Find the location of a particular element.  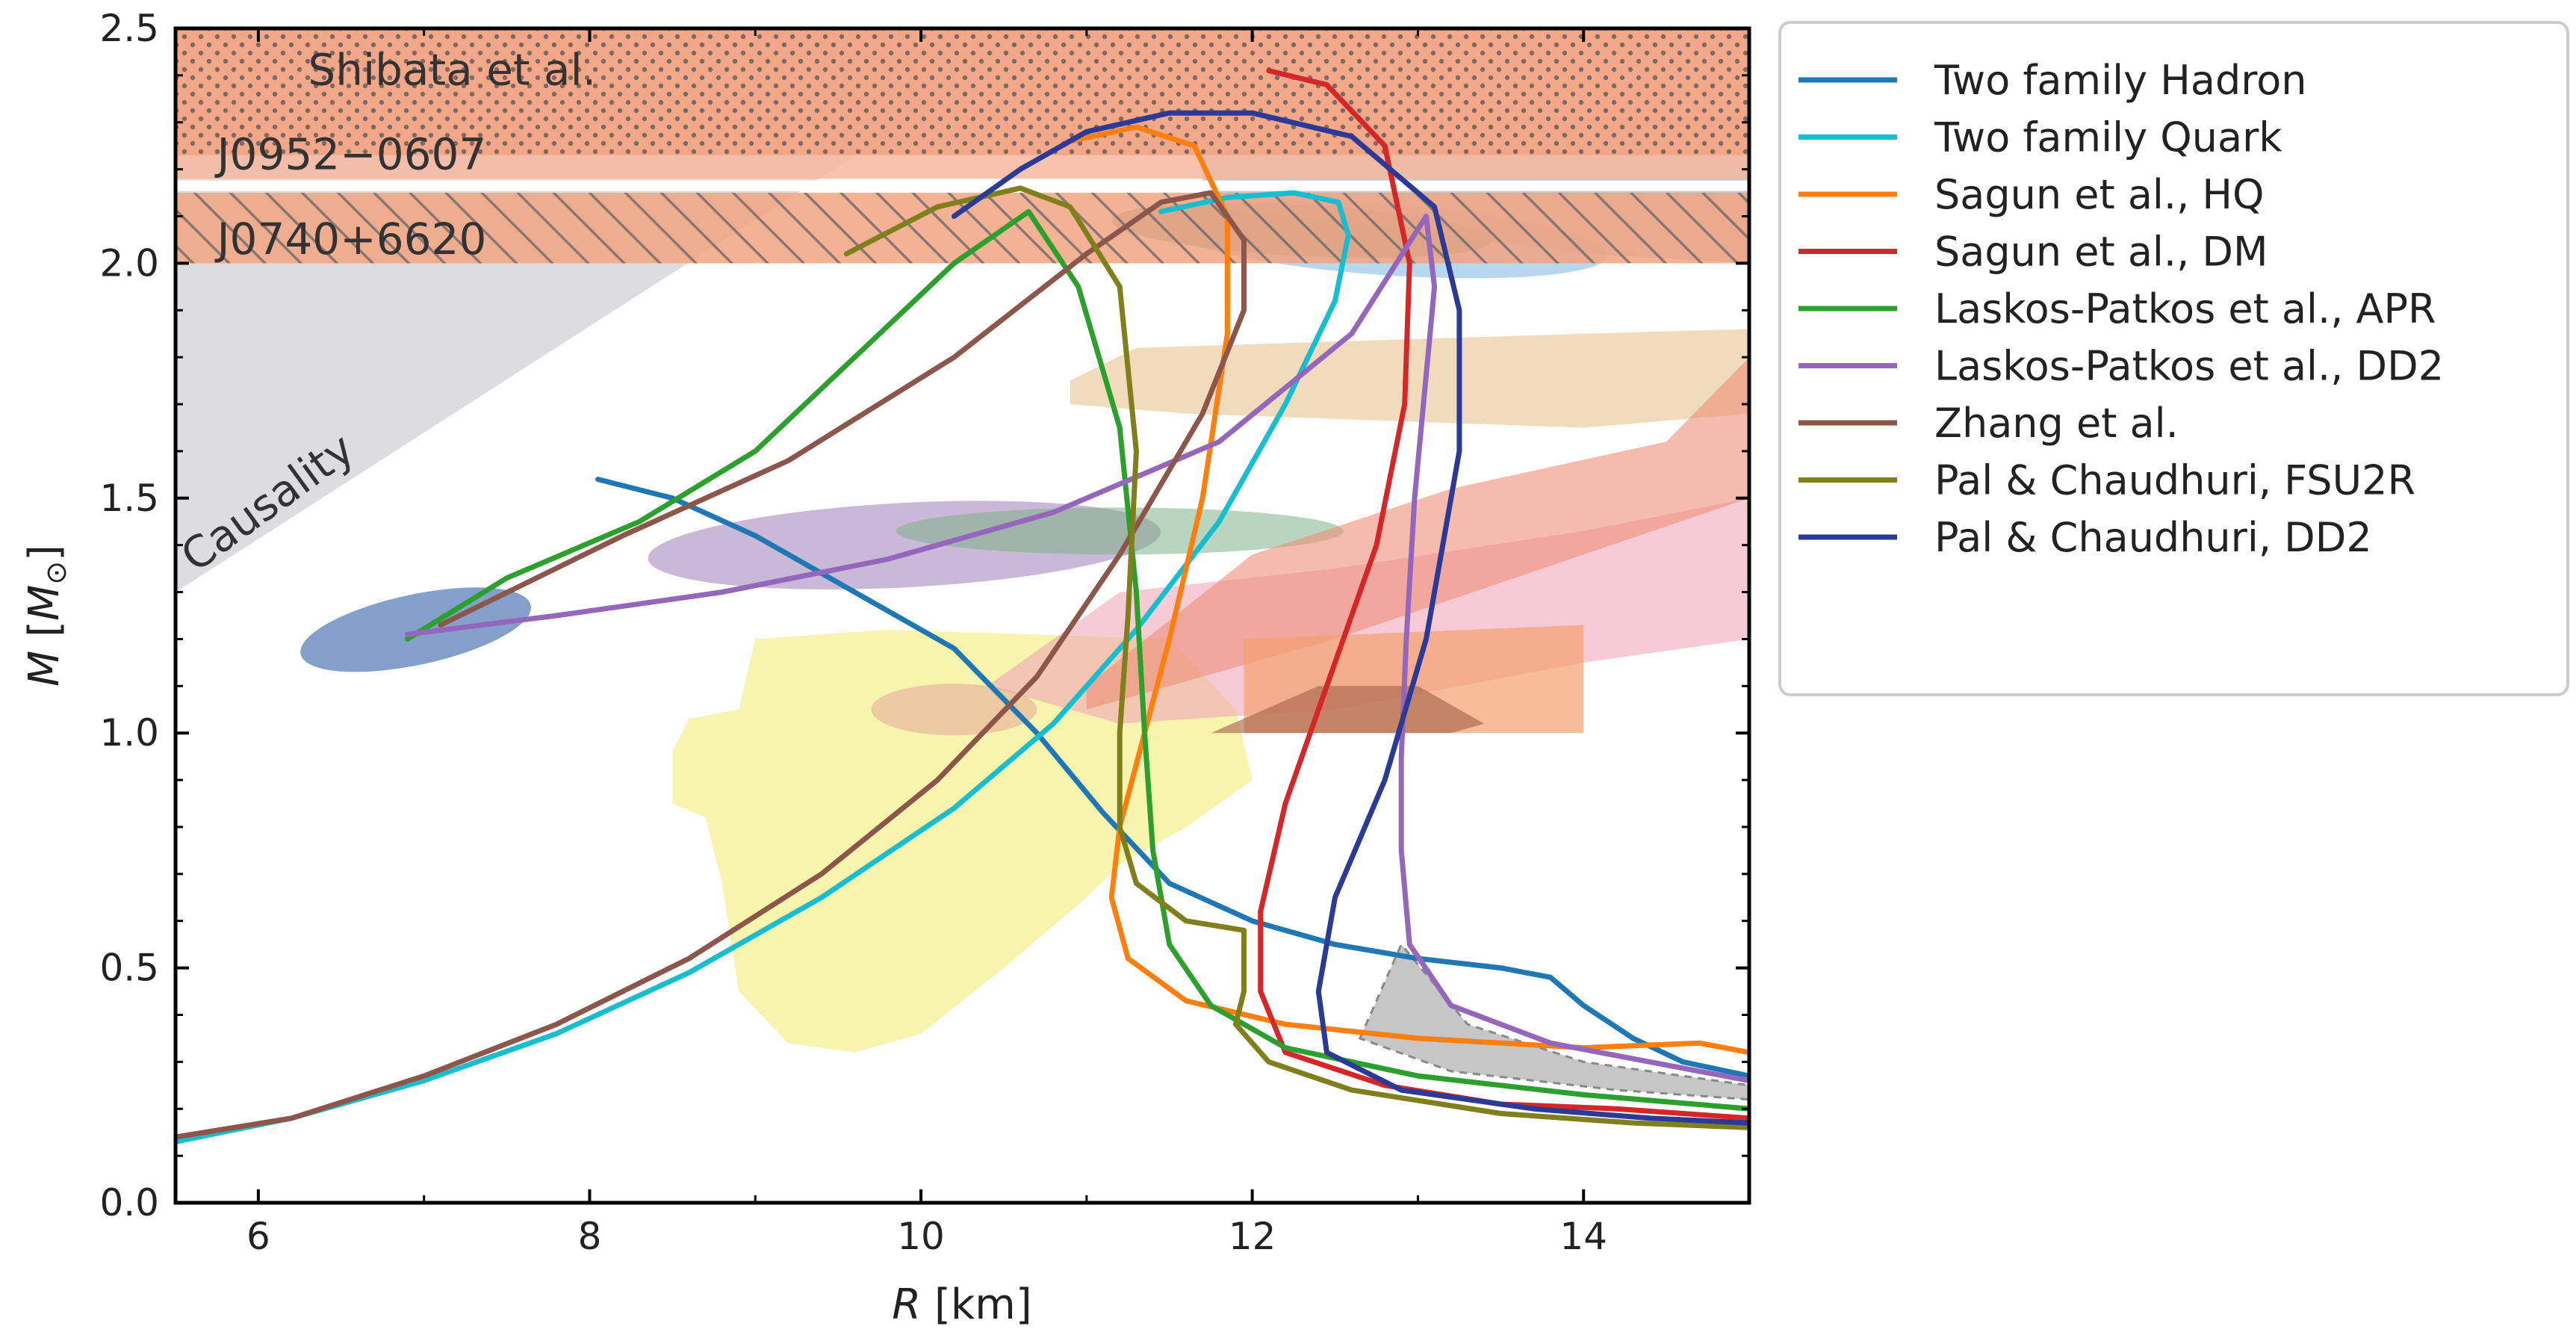

legend-item-pal-chaudhuri-fsu2r: Pal & Chaudhuri, FSU2R is located at coordinates (2106, 480).